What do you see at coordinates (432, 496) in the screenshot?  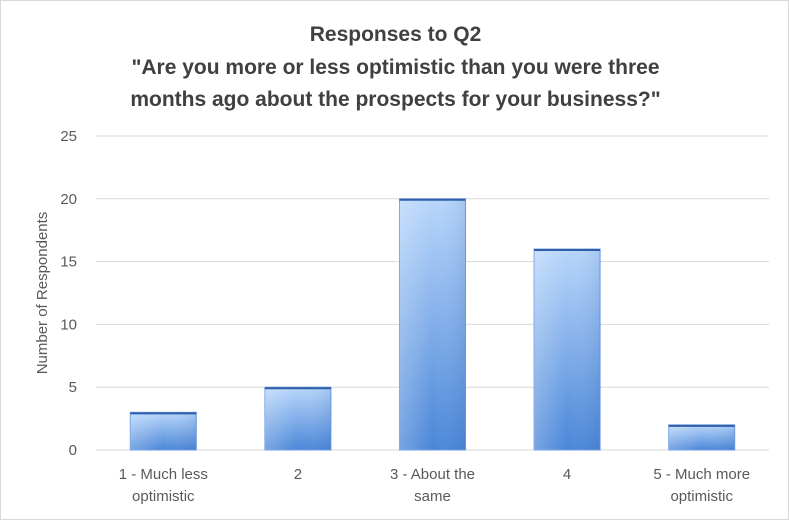 I see `x-tick-label-line: same` at bounding box center [432, 496].